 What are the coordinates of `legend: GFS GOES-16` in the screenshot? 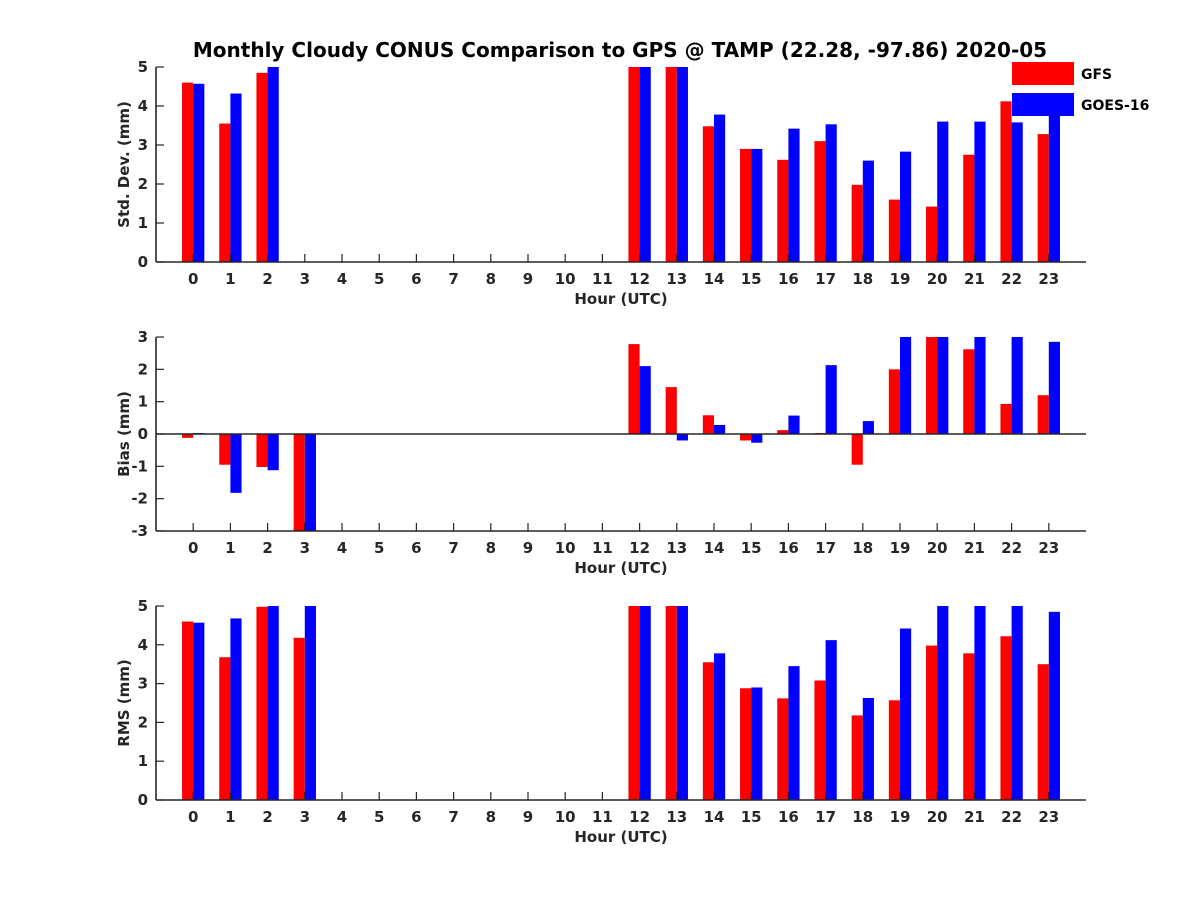 It's located at (1080, 89).